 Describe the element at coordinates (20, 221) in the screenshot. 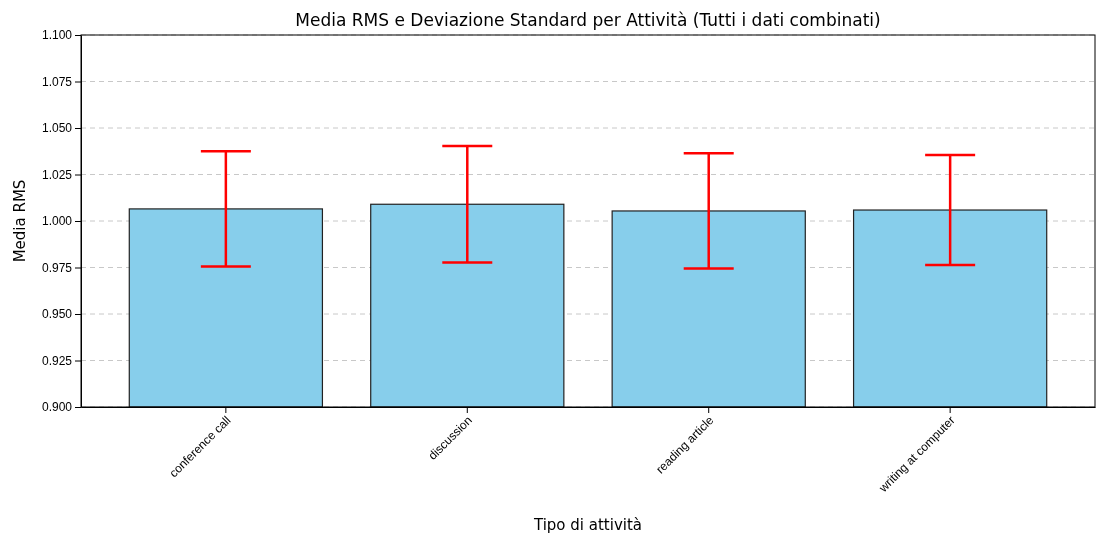

I see `y-axis-title: Media RMS` at that location.